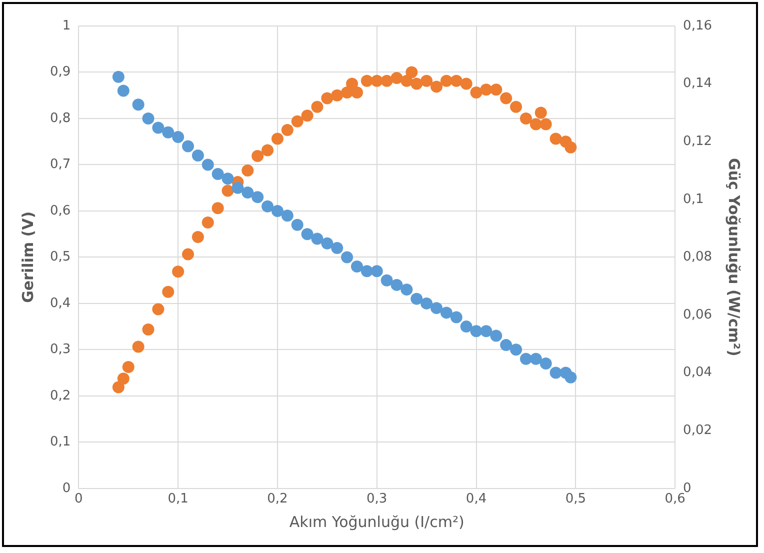 Image resolution: width=764 pixels, height=553 pixels. I want to click on y-tick-label: 0,8, so click(60, 118).